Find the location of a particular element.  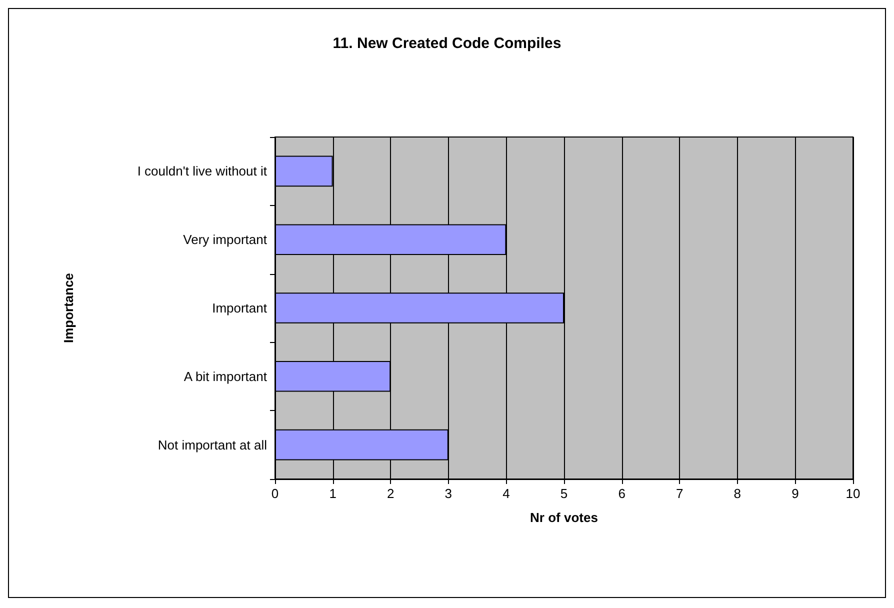

x-tick-label: 10 is located at coordinates (853, 493).